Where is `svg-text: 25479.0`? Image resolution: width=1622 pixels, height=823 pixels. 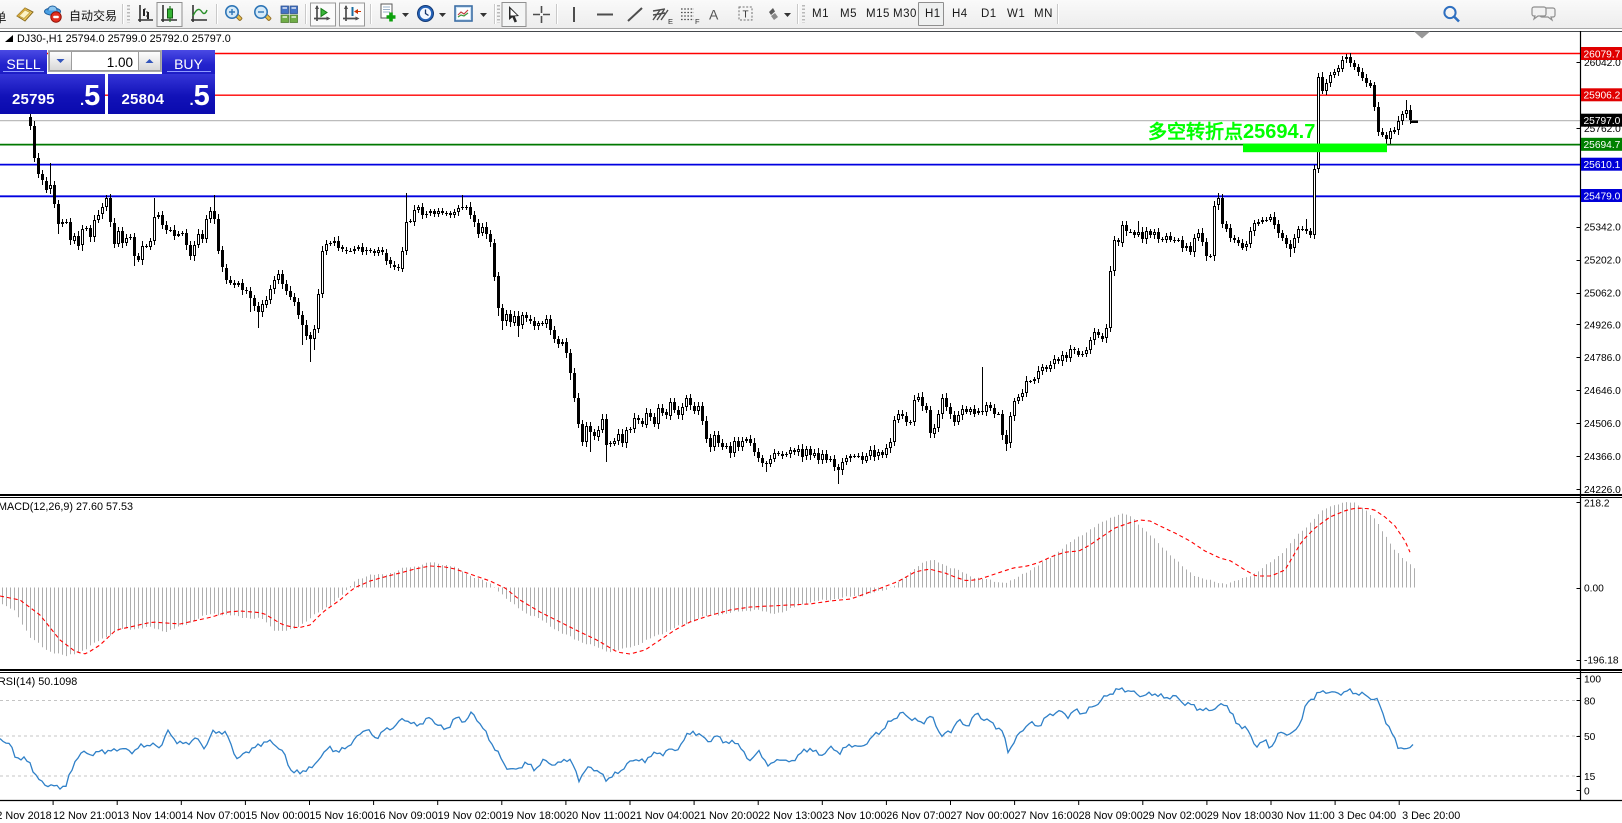
svg-text: 25479.0 is located at coordinates (1602, 196).